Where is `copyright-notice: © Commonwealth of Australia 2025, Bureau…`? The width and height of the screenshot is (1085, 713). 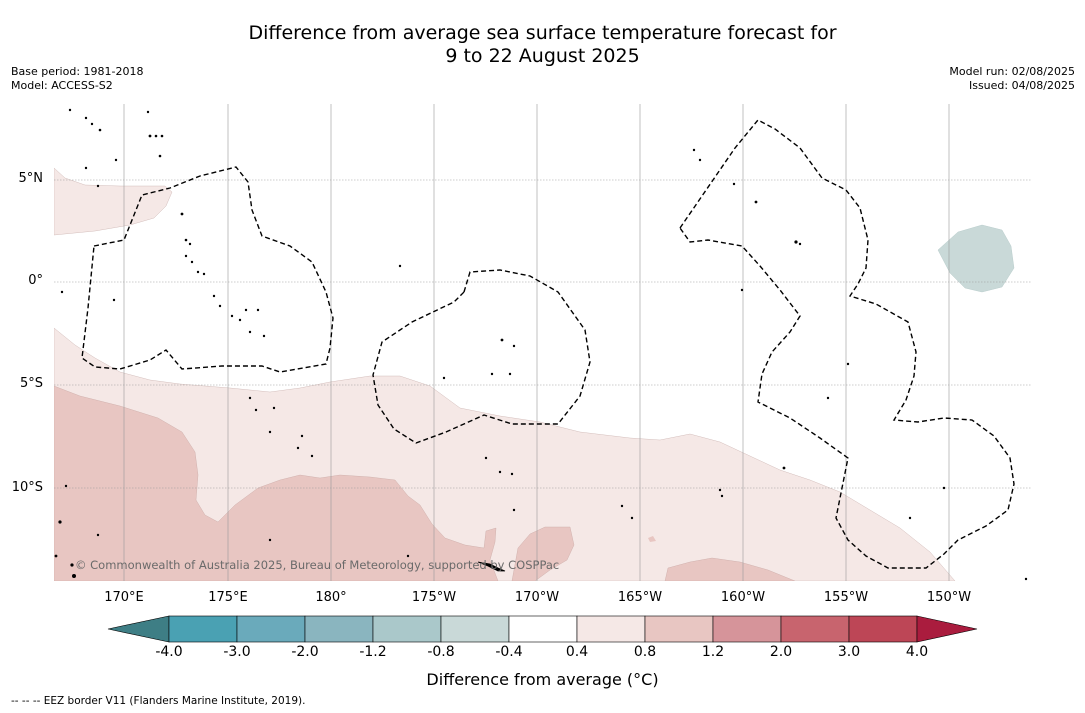 copyright-notice: © Commonwealth of Australia 2025, Bureau… is located at coordinates (317, 565).